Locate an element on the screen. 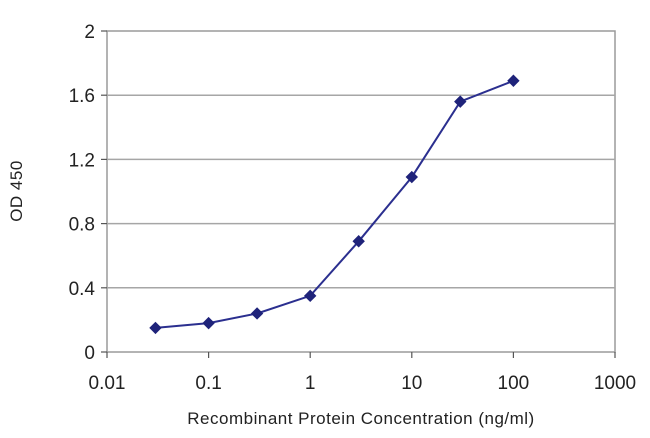  y-tick-label: 0.4 is located at coordinates (82, 289).